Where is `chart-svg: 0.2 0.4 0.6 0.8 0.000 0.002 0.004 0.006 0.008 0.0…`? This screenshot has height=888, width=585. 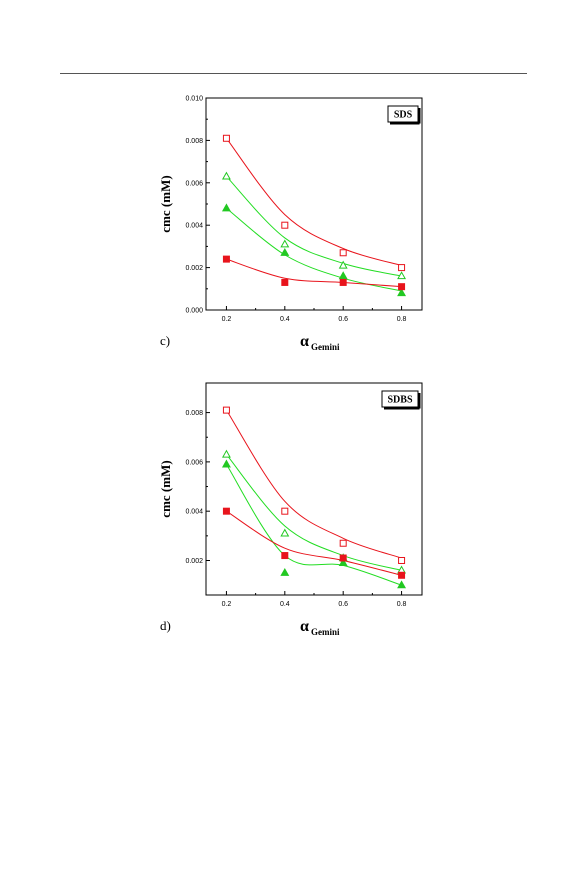 chart-svg: 0.2 0.4 0.6 0.8 0.000 0.002 0.004 0.006 0.008 0.0… is located at coordinates (290, 224).